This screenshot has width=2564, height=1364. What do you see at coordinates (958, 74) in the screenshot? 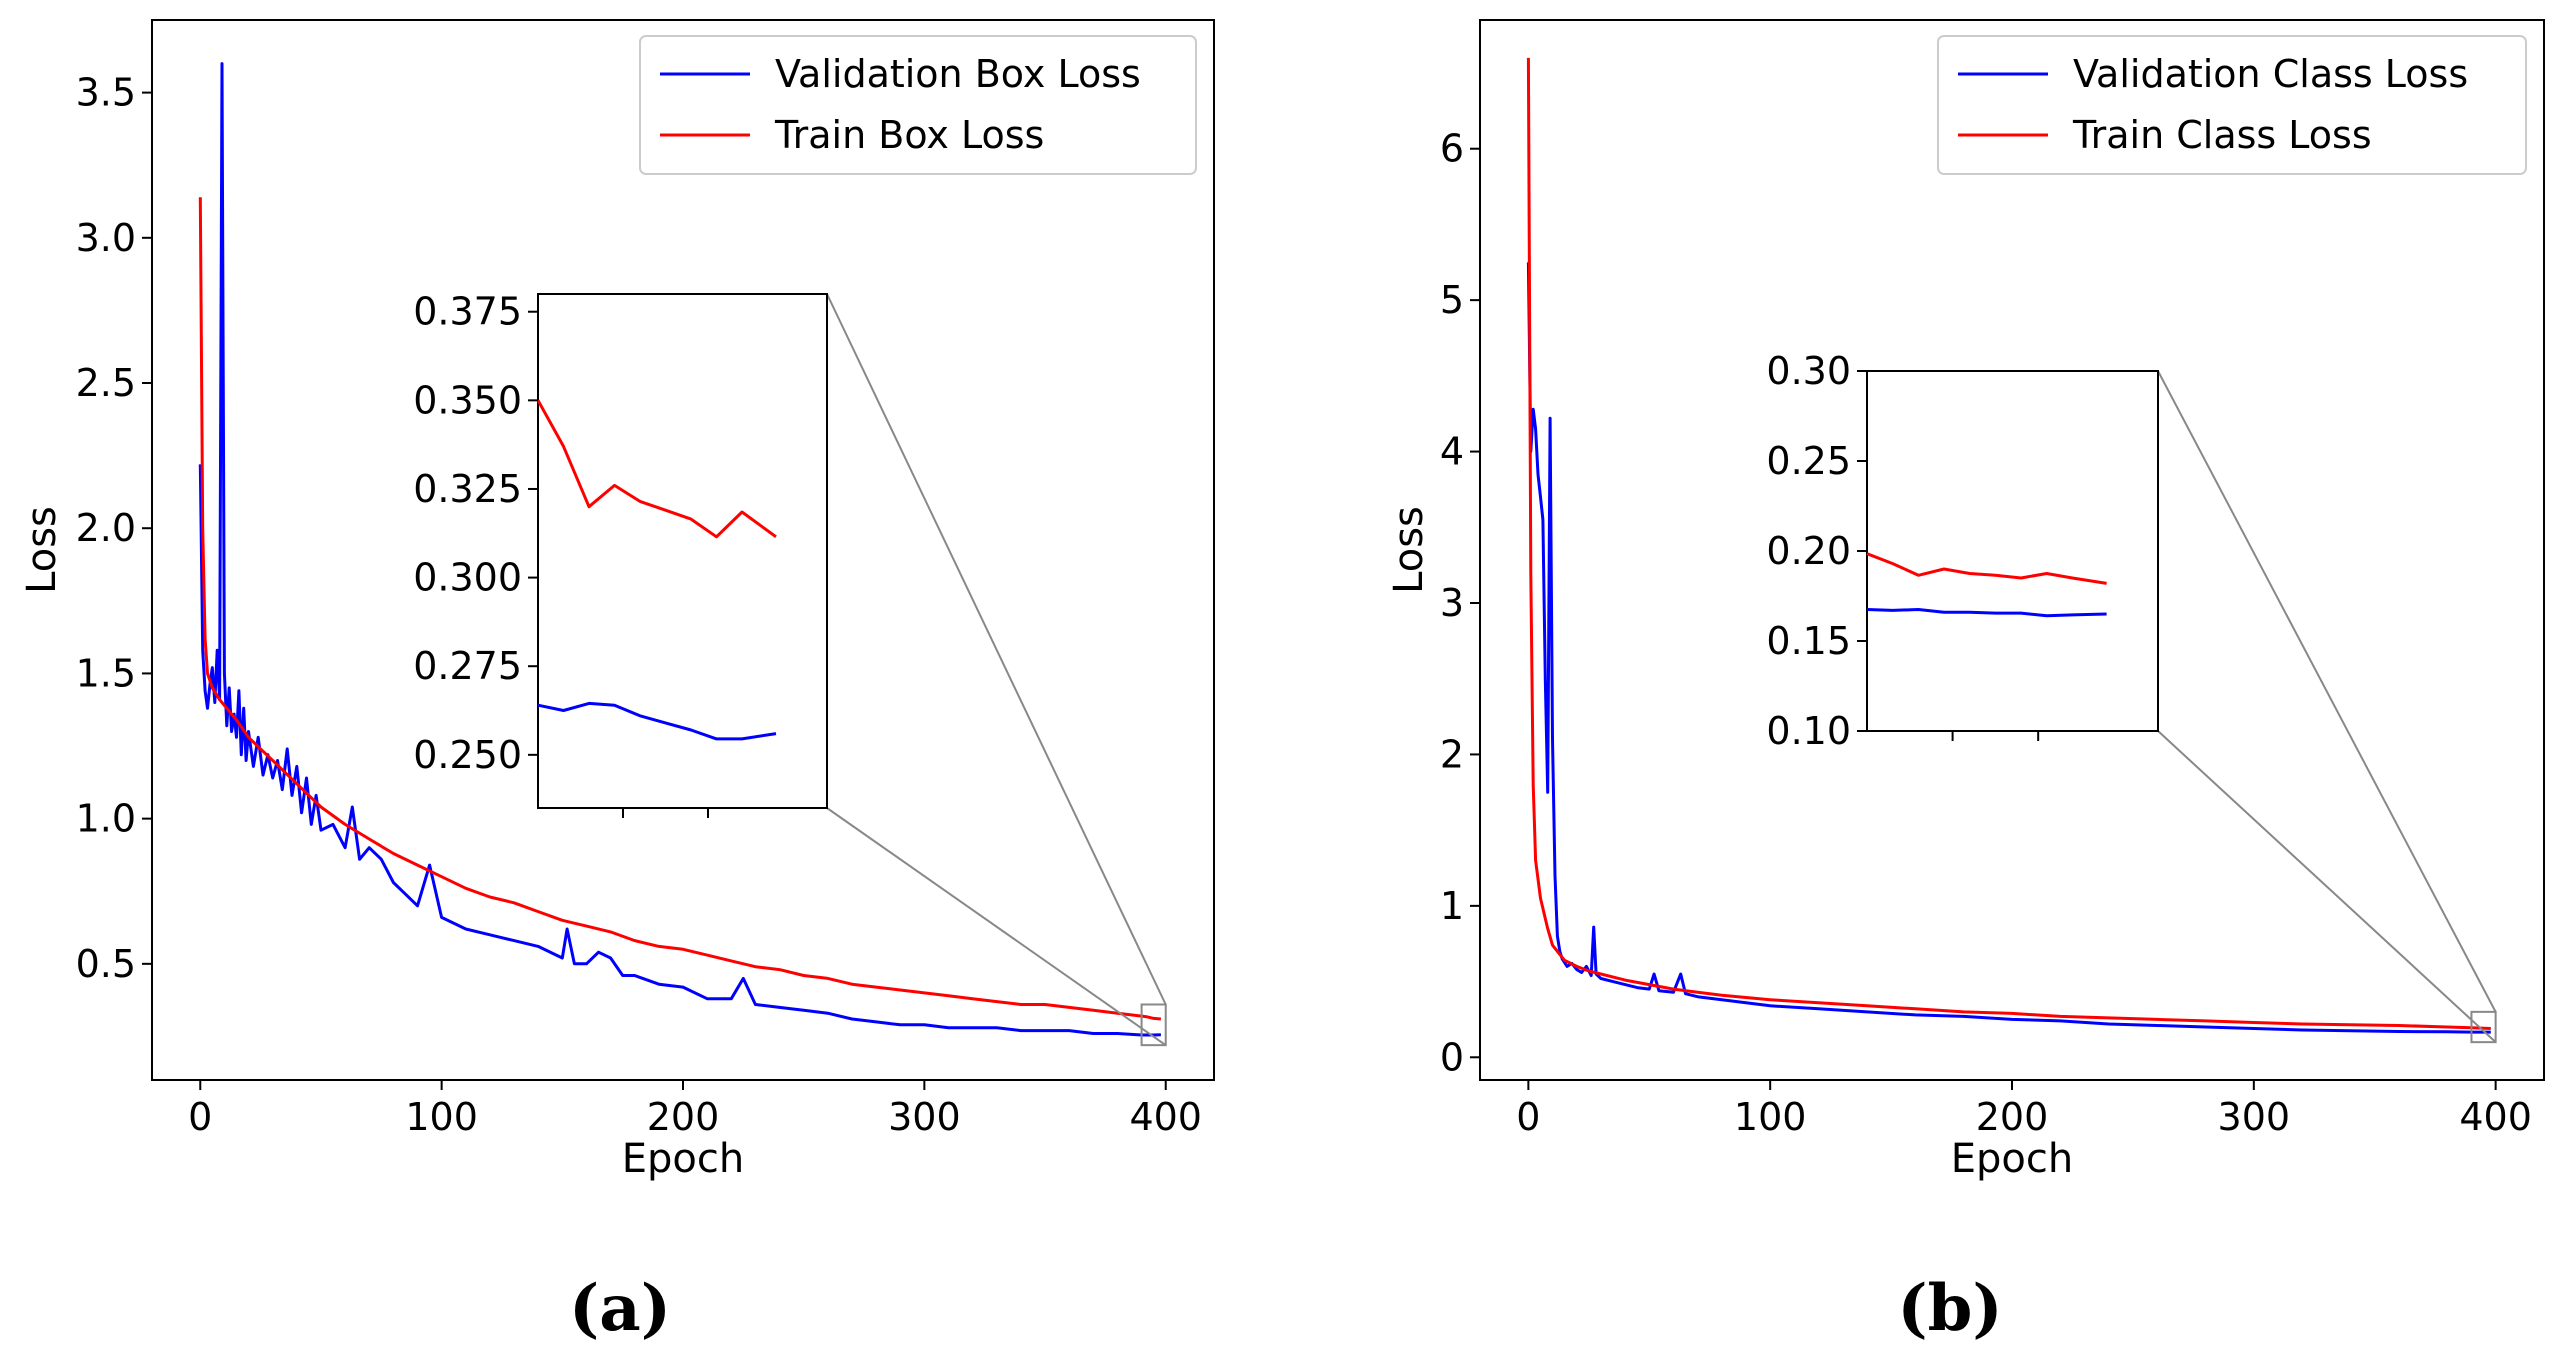
I see `legend-label: Validation Box Loss` at bounding box center [958, 74].